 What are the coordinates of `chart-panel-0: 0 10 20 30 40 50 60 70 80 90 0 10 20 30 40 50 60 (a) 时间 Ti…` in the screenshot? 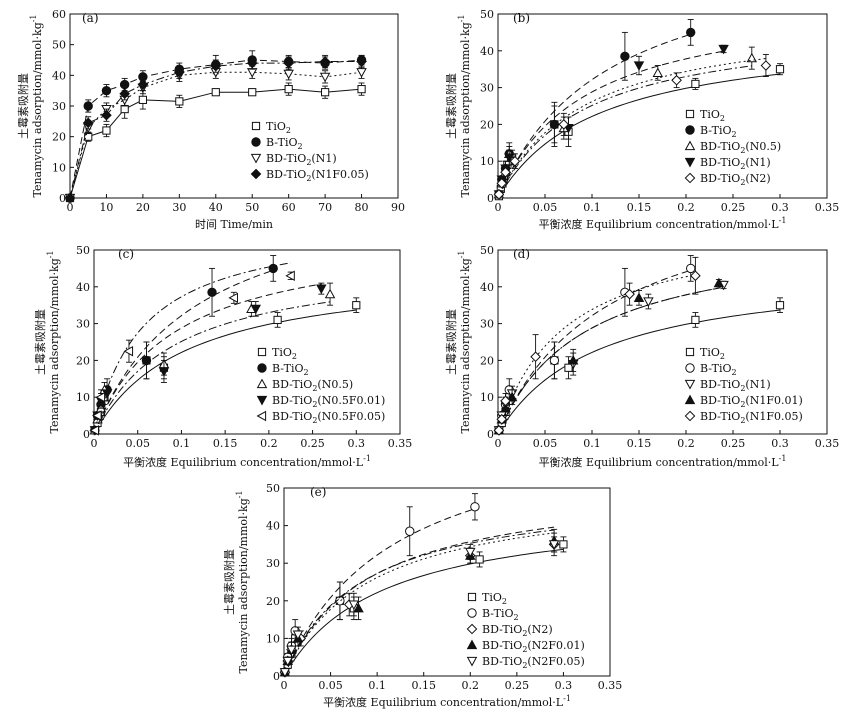 It's located at (210, 119).